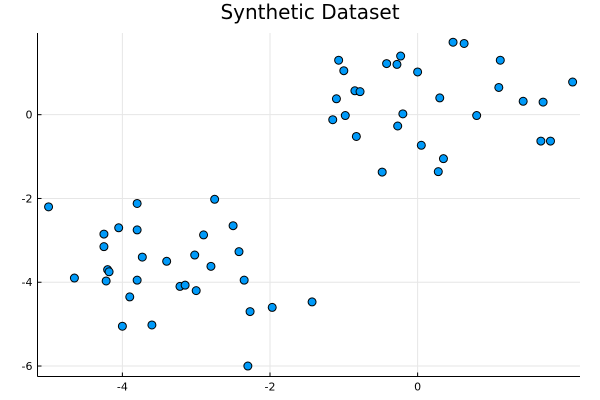 The image size is (600, 400). What do you see at coordinates (27, 366) in the screenshot?
I see `y-tick-label: -6` at bounding box center [27, 366].